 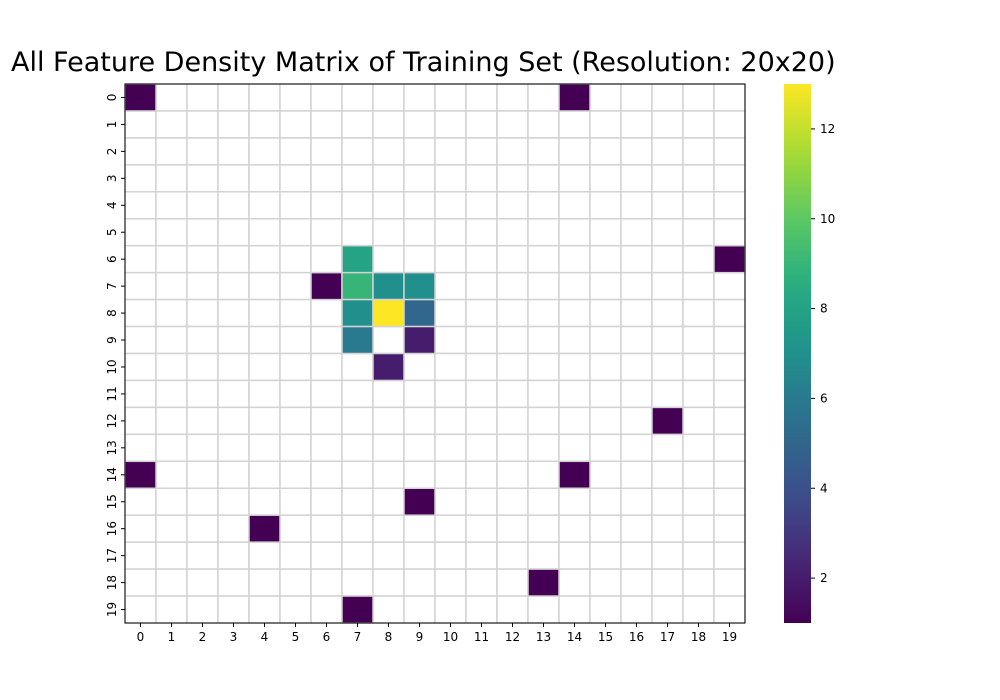 I want to click on y-tick-label: 17, so click(x=112, y=555).